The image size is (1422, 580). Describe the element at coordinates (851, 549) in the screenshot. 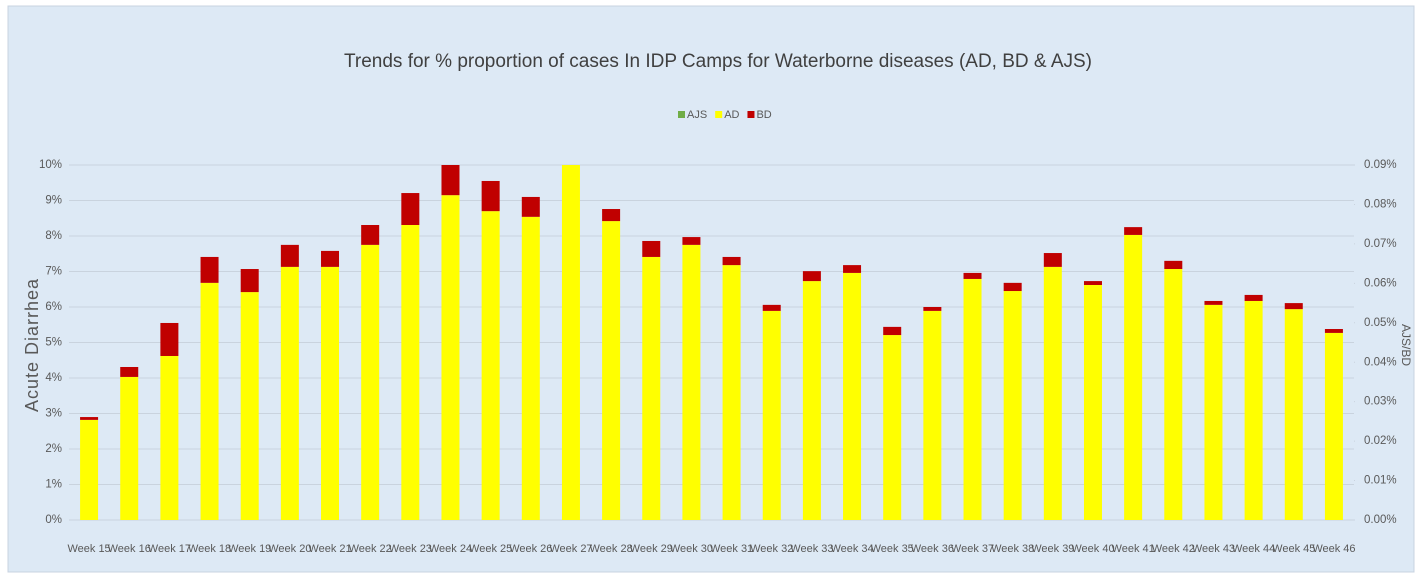

I see `x-tick-label: Week 34` at that location.